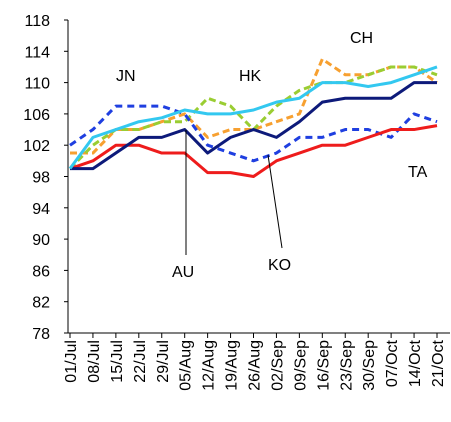  Describe the element at coordinates (323, 365) in the screenshot. I see `x-tick-label: 16/Sep` at that location.